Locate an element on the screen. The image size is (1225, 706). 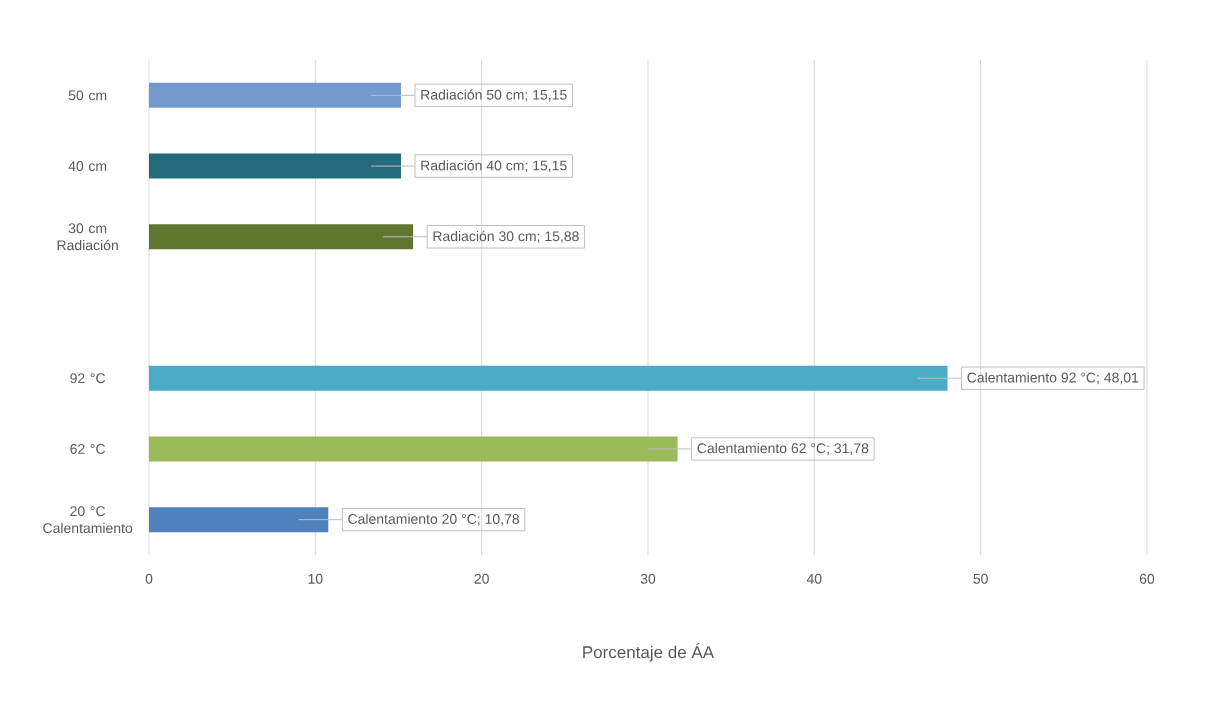
x-tick-label: 10 is located at coordinates (315, 578).